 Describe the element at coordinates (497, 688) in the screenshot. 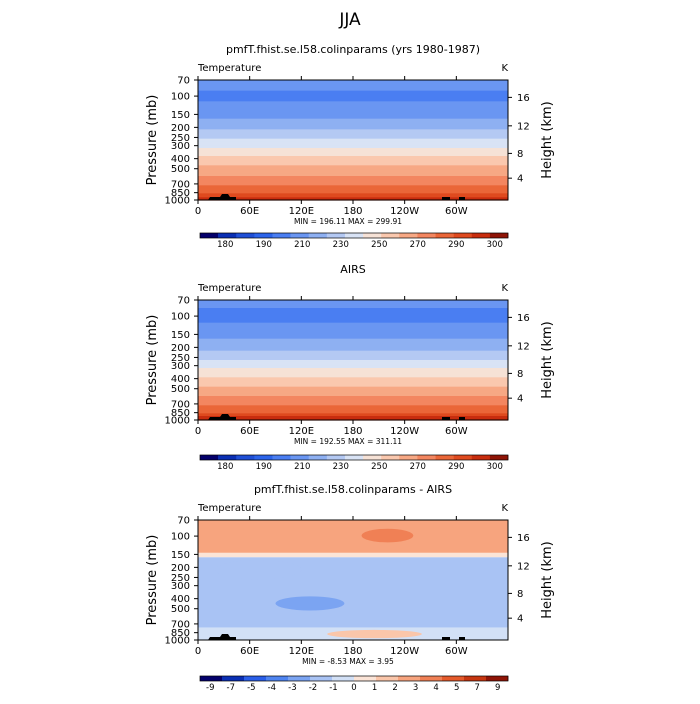

I see `colorbar-label: 9` at that location.